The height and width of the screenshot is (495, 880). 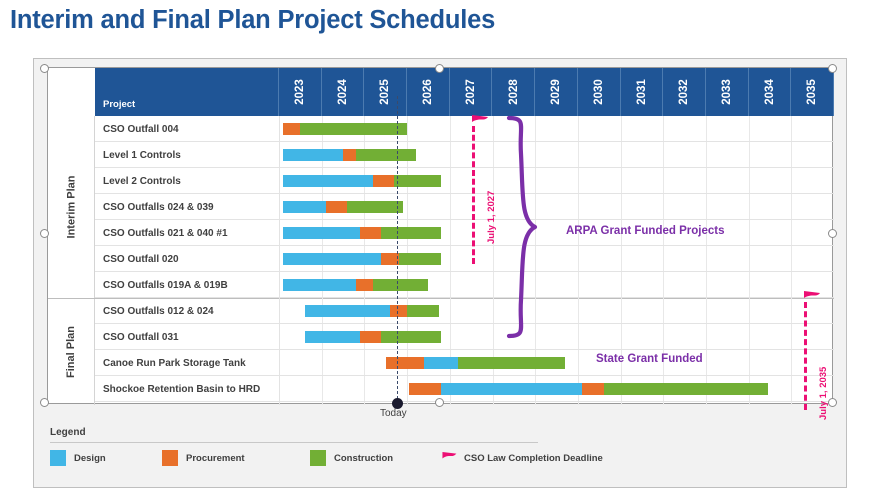 I want to click on plan-group-column: Interim Plan Final Plan, so click(x=71, y=236).